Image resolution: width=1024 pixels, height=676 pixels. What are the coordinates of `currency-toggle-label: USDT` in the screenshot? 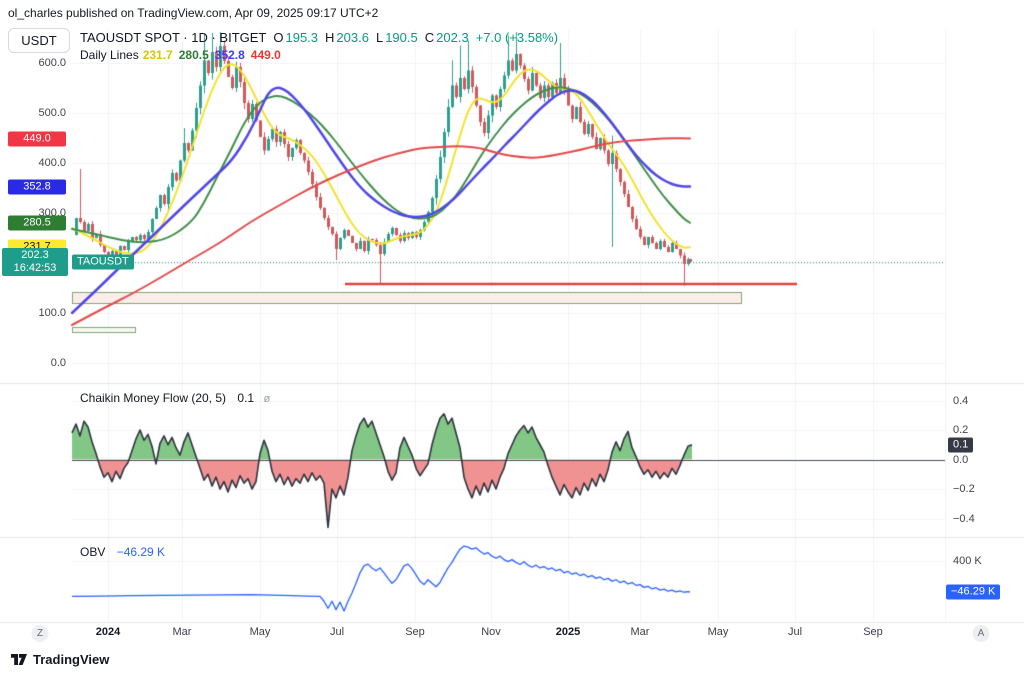 It's located at (39, 40).